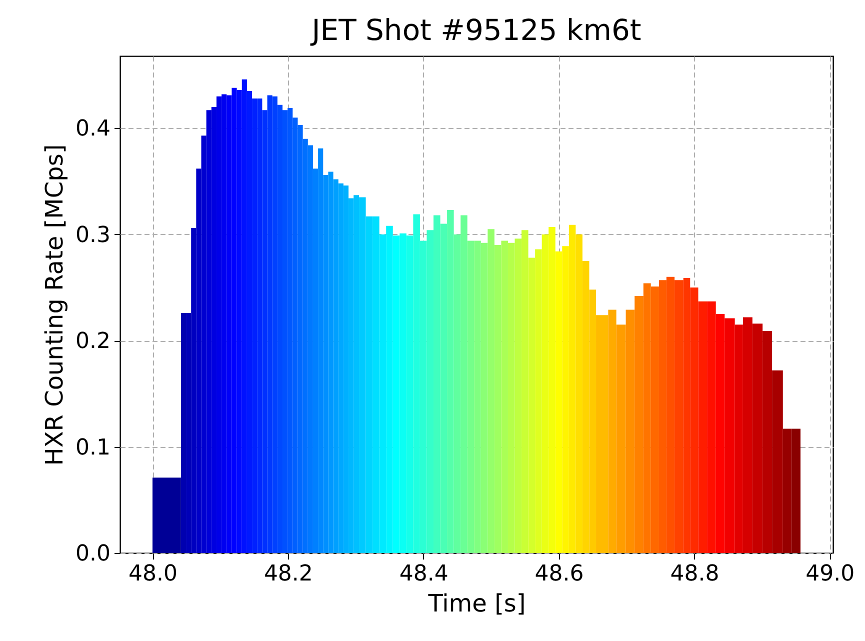 Image resolution: width=865 pixels, height=641 pixels. Describe the element at coordinates (153, 574) in the screenshot. I see `x-tick-label: 48.0` at that location.